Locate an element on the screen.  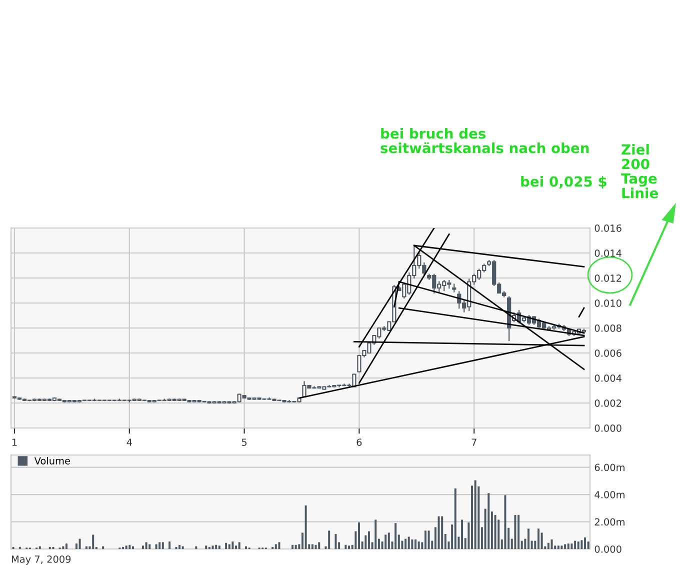
y-tick-label: 0.014 is located at coordinates (608, 253).